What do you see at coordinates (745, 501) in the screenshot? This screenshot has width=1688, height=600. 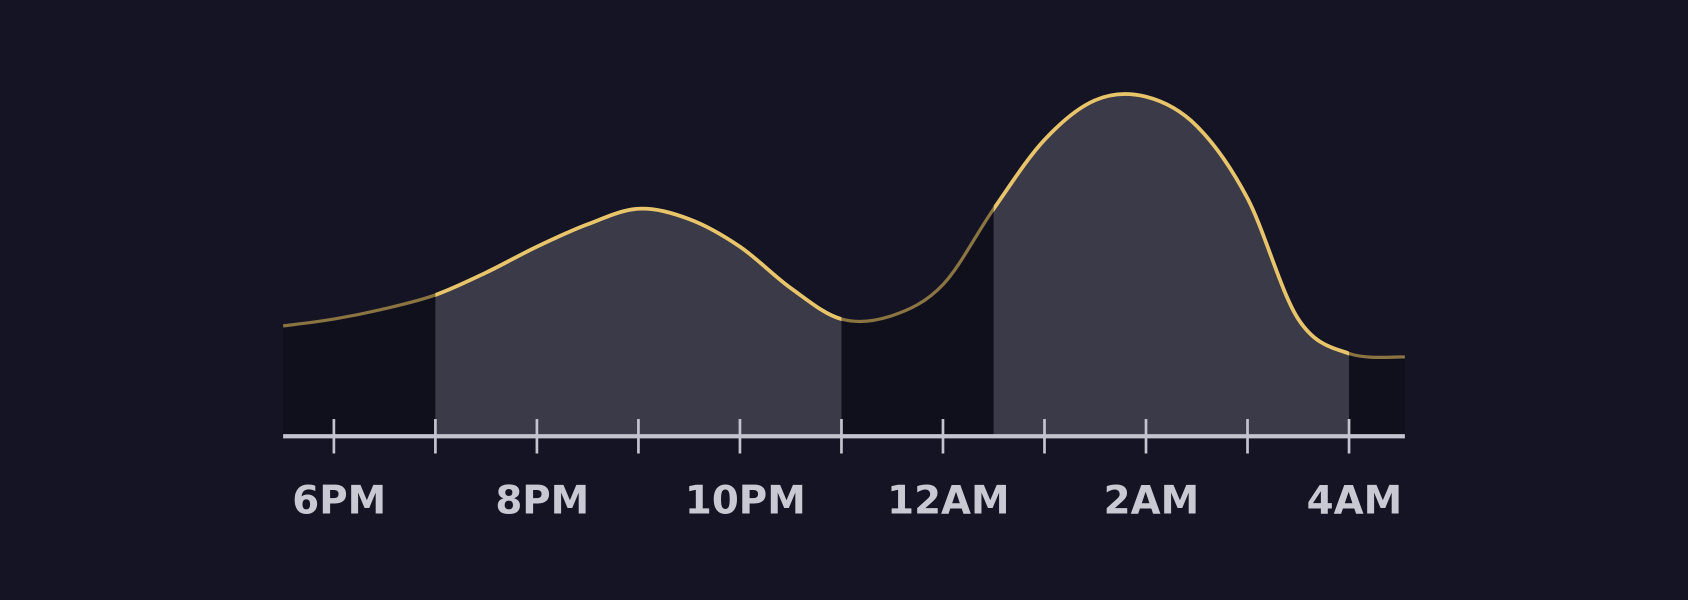 I see `x-tick-label: 10PM` at bounding box center [745, 501].